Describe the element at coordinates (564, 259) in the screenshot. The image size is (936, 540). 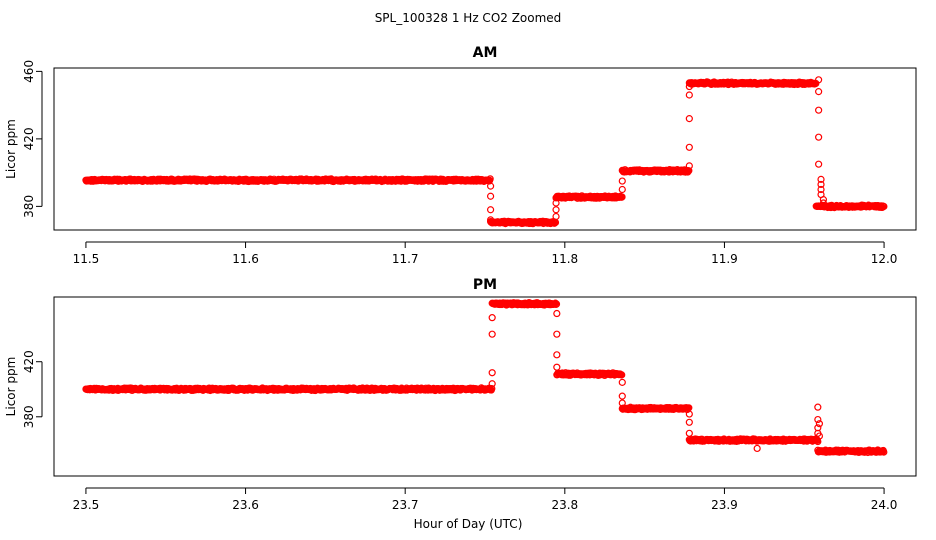
I see `x-tick-label: 11.8` at that location.